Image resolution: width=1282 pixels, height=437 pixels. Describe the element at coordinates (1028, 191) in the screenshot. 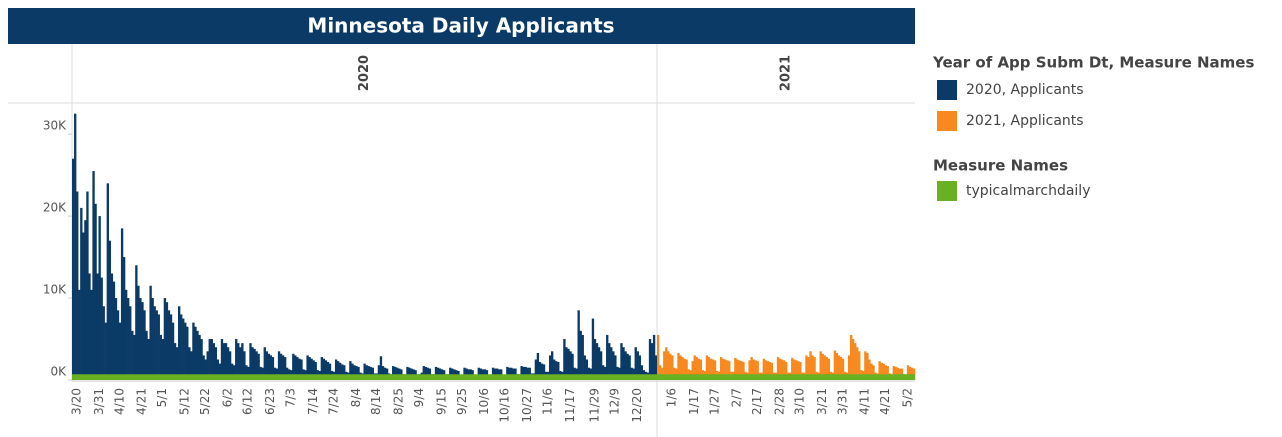

I see `legend-label: typicalmarchdaily` at that location.